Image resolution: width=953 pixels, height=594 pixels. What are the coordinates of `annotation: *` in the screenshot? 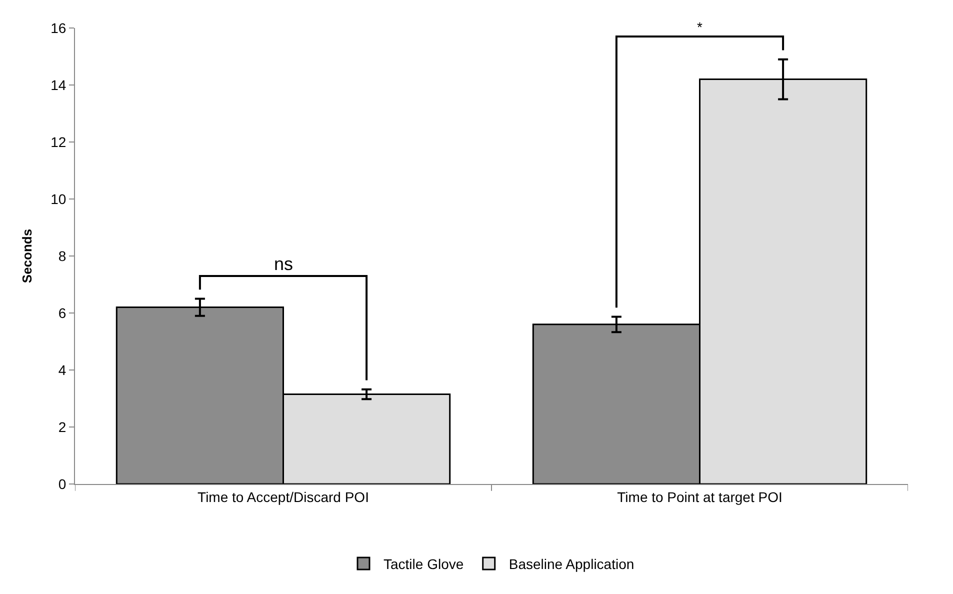 It's located at (700, 27).